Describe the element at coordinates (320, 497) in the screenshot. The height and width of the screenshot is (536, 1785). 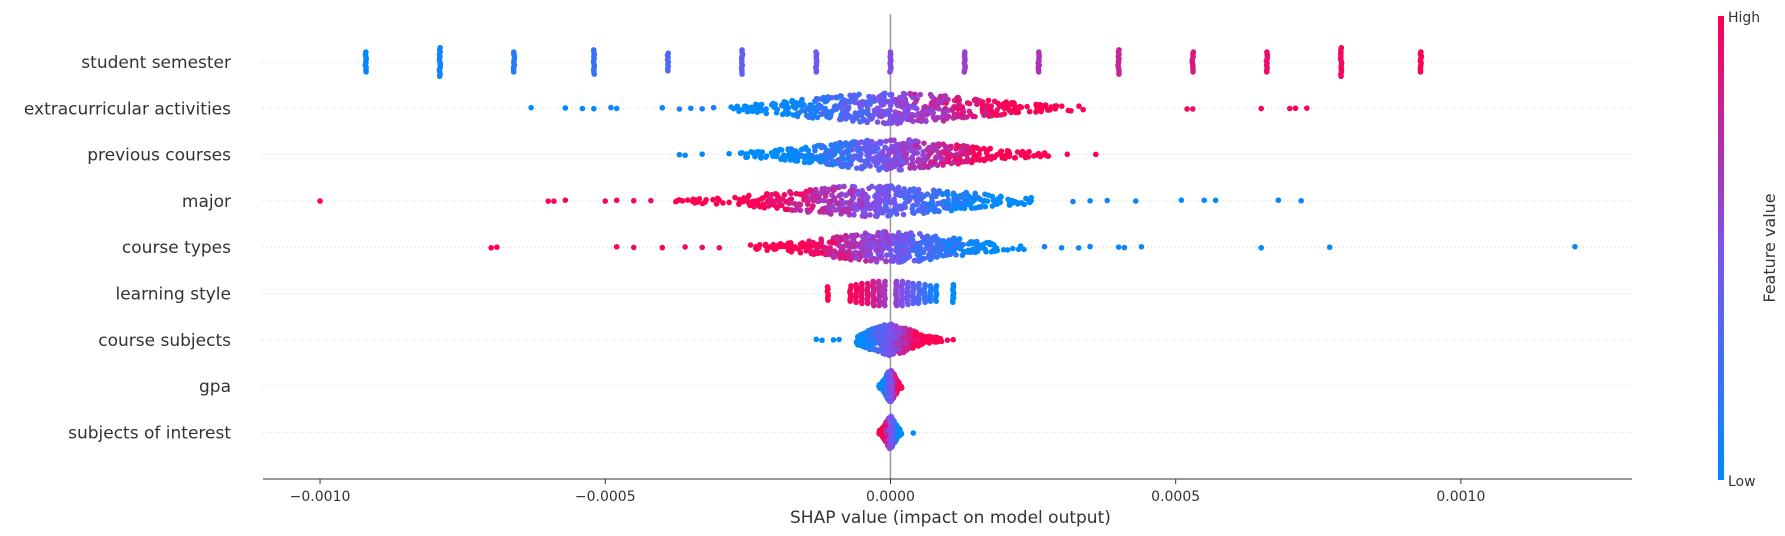
I see `x-tick-label: −0.0010` at that location.